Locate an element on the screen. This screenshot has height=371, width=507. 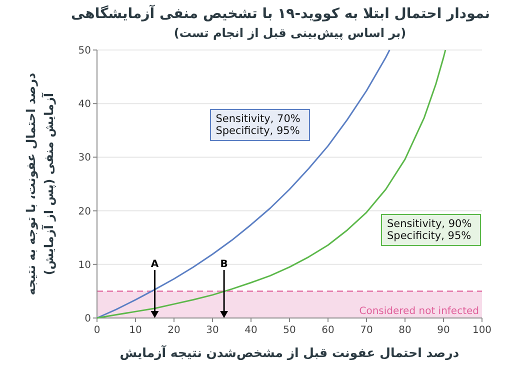
y-tick-label: 50 is located at coordinates (84, 51).